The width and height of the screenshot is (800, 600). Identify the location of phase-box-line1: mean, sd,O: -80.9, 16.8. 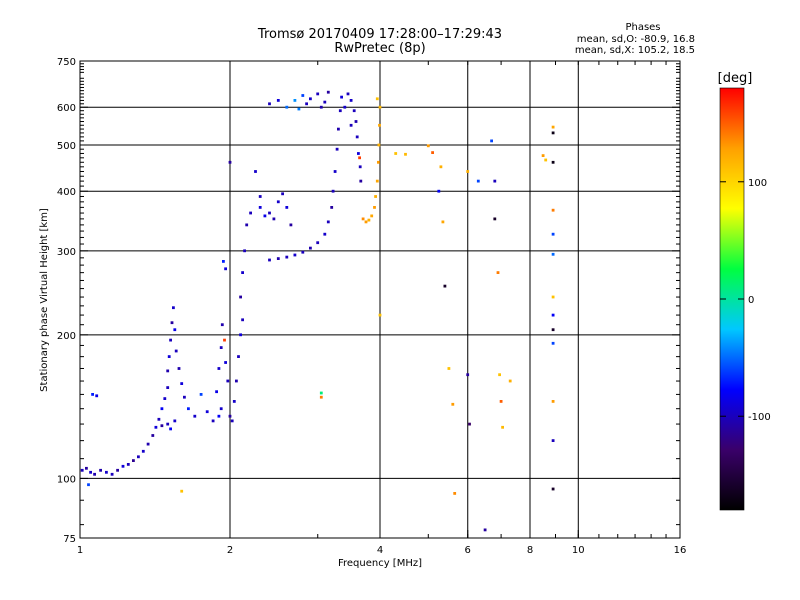
(636, 39).